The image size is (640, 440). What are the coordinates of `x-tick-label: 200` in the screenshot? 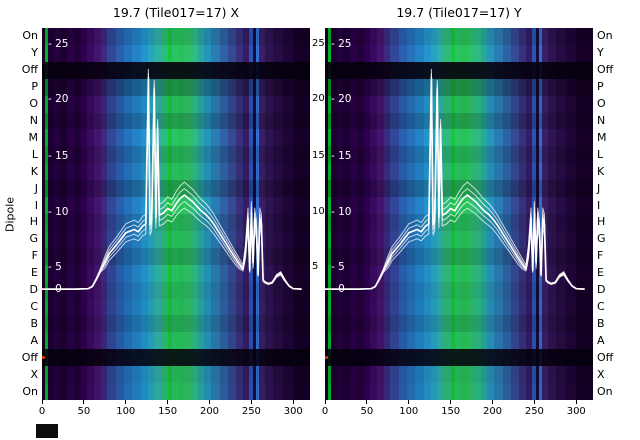 It's located at (209, 411).